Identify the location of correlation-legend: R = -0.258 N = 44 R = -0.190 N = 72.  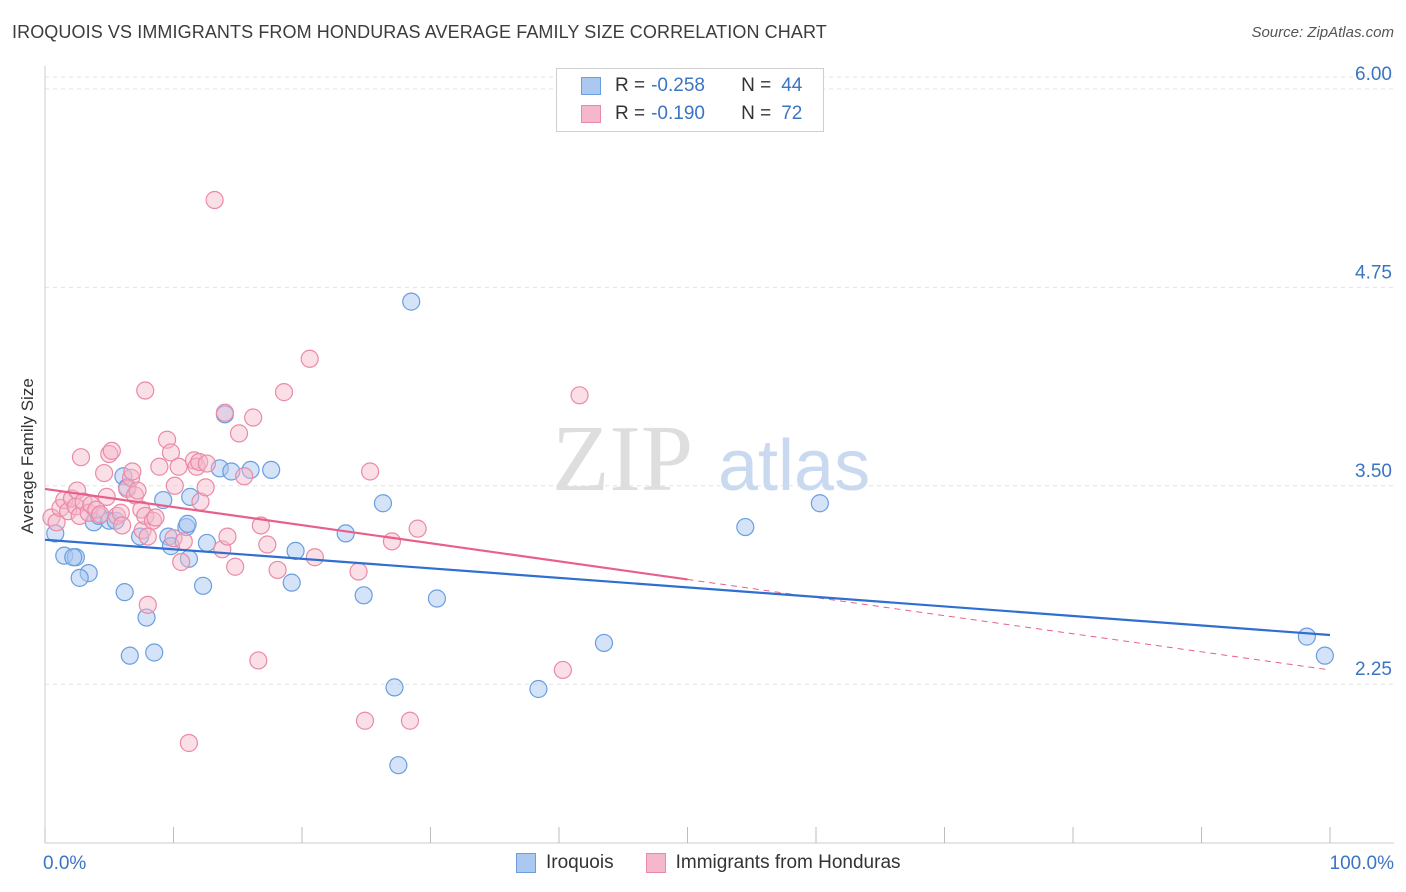
(690, 100).